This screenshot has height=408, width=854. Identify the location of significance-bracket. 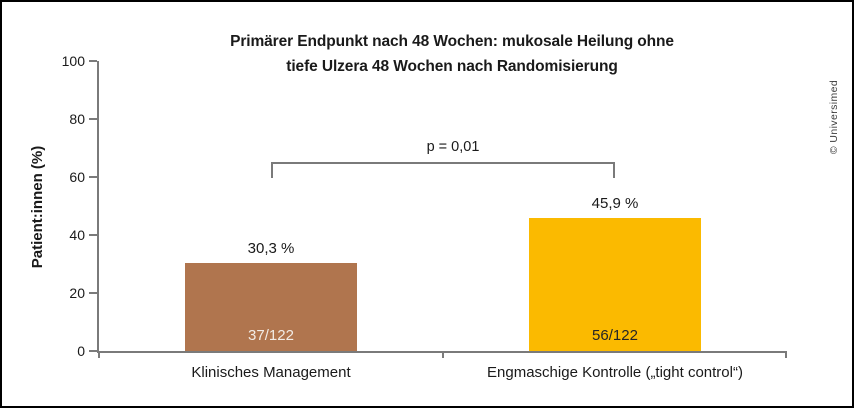
(443, 170).